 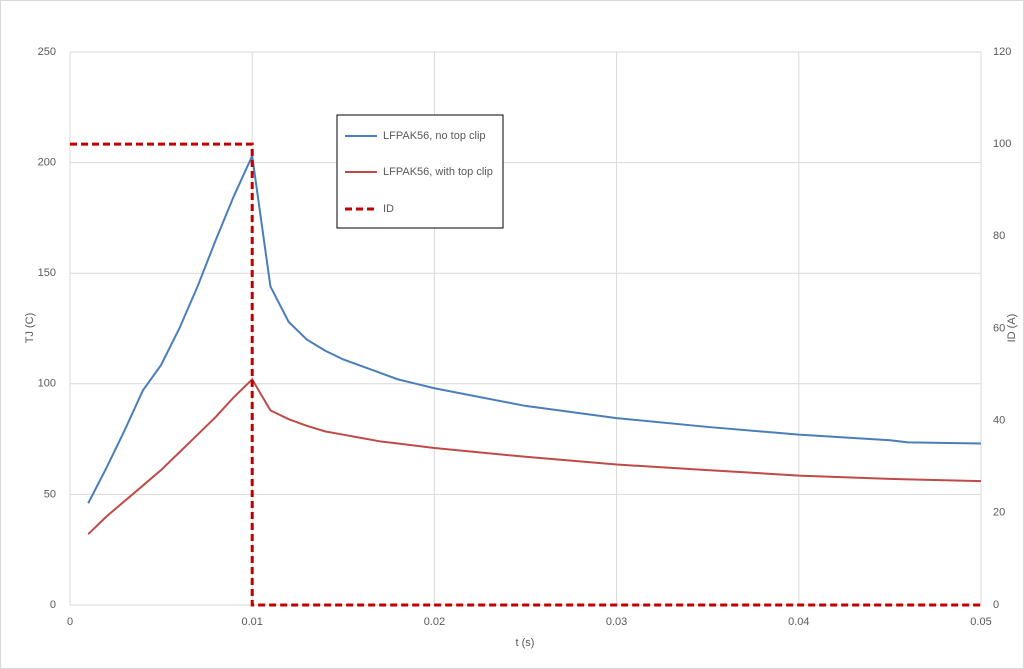 What do you see at coordinates (999, 513) in the screenshot?
I see `y2-tick-label: 20` at bounding box center [999, 513].